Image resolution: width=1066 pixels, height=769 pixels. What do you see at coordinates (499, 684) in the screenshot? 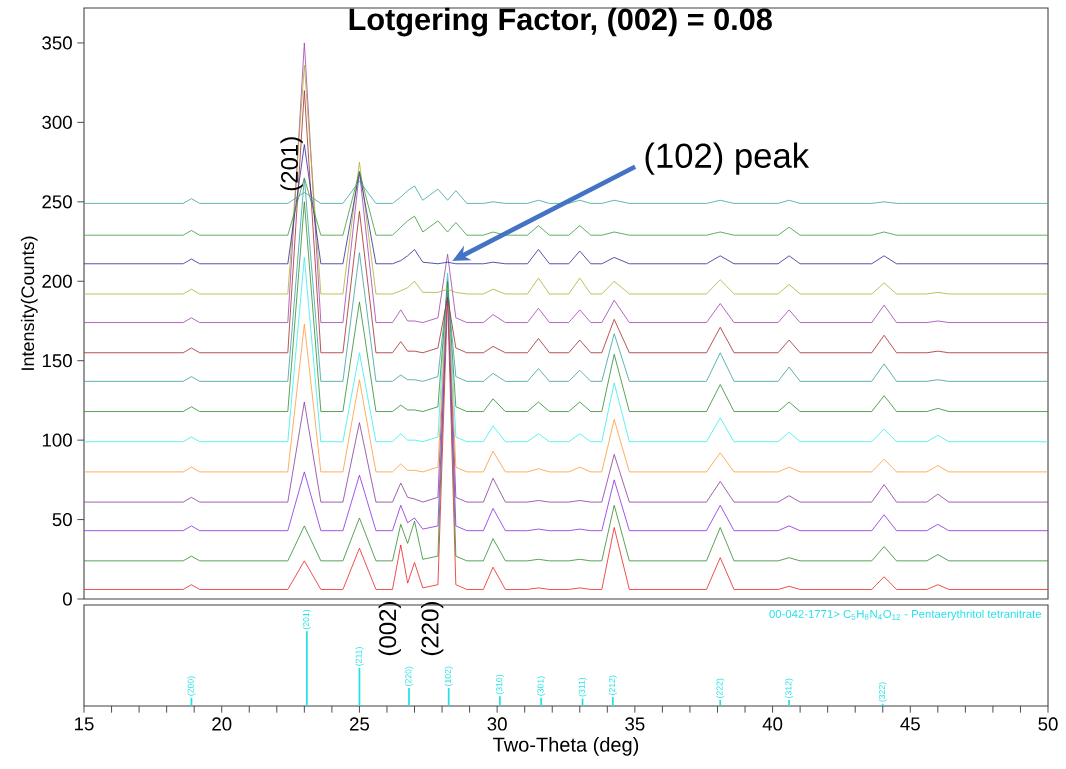
I see `annotation: (310)` at bounding box center [499, 684].